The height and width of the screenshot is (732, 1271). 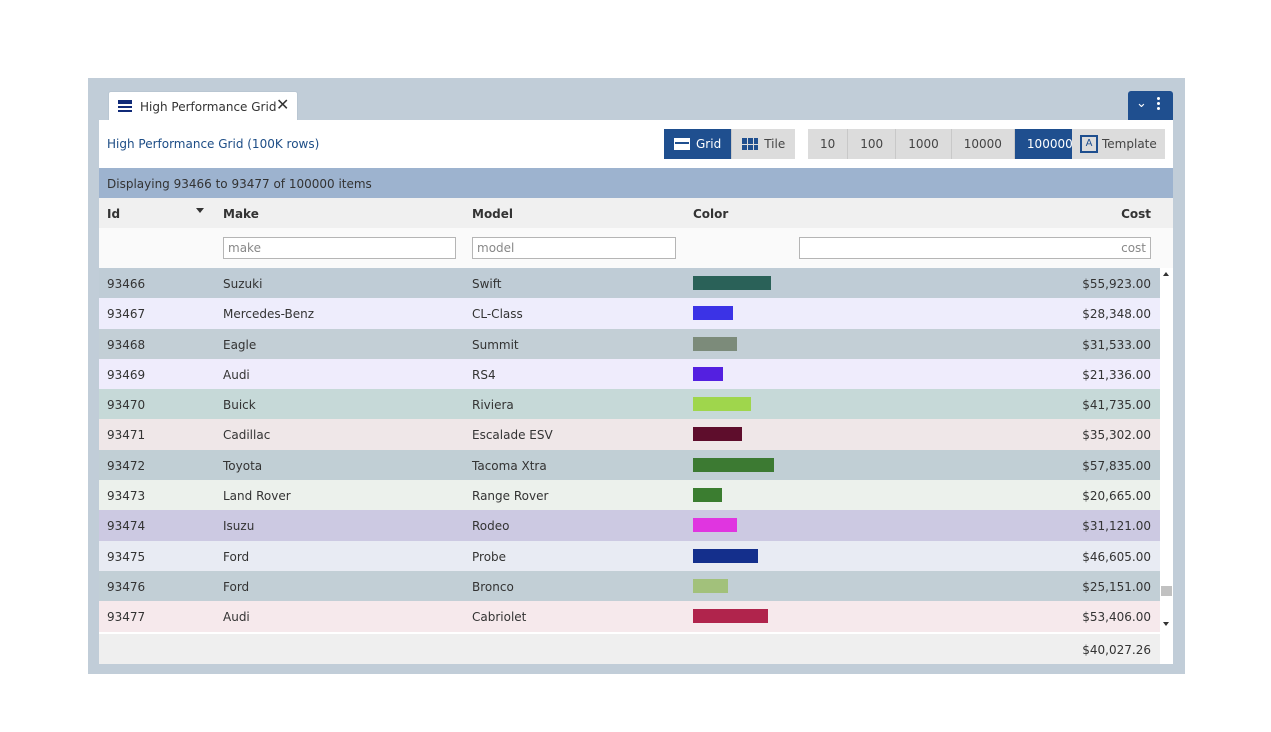 What do you see at coordinates (243, 284) in the screenshot?
I see `cell-make: Suzuki` at bounding box center [243, 284].